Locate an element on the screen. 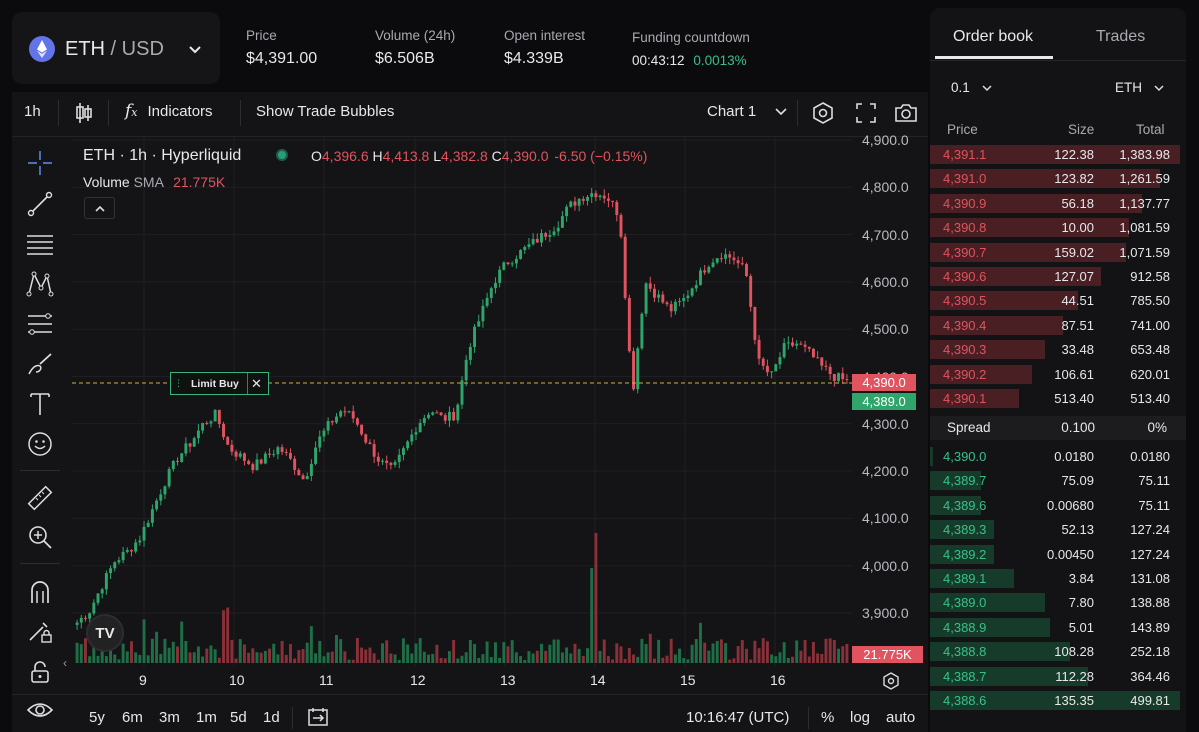 The image size is (1199, 732). range-6m-button: 6m is located at coordinates (132, 717).